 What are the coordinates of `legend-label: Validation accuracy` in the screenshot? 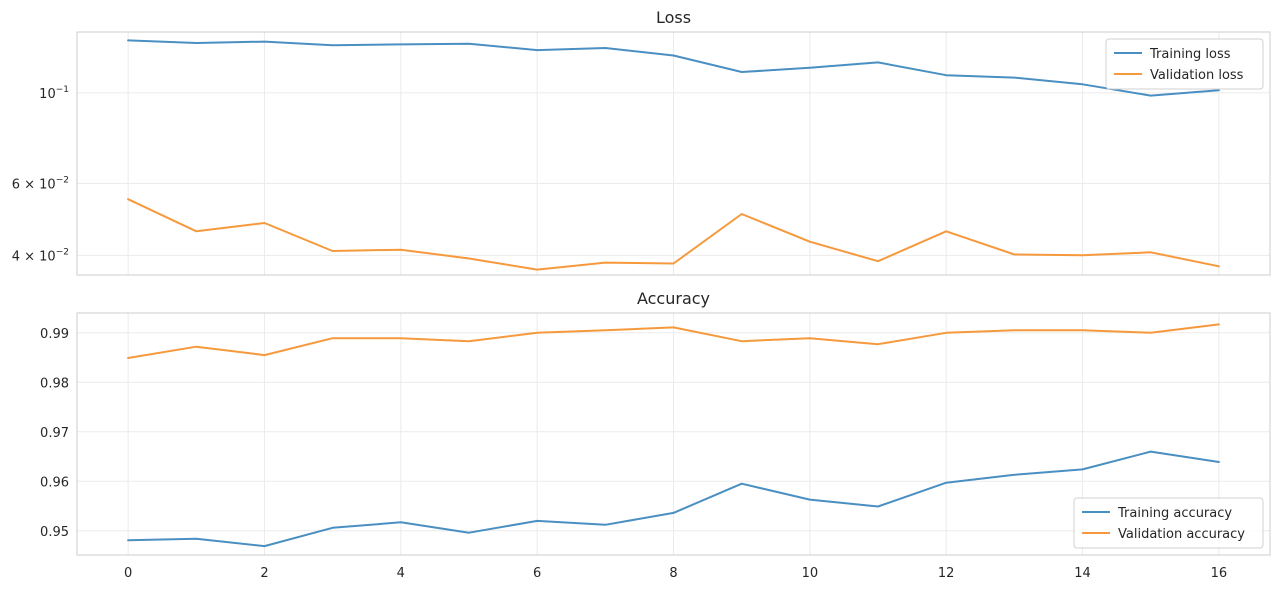 It's located at (1181, 534).